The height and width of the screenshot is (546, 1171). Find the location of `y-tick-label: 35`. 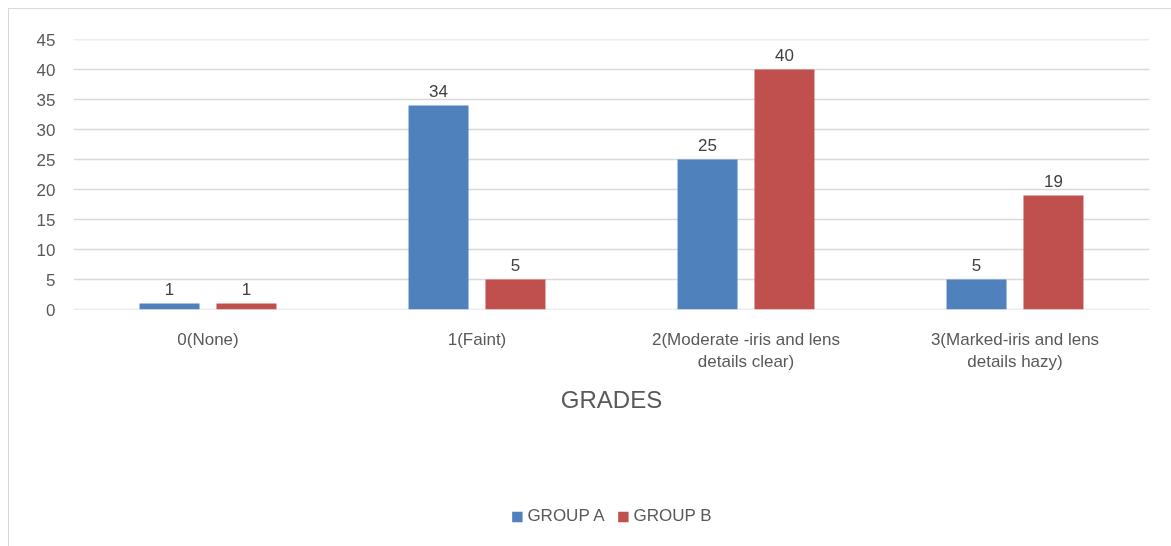

y-tick-label: 35 is located at coordinates (46, 100).